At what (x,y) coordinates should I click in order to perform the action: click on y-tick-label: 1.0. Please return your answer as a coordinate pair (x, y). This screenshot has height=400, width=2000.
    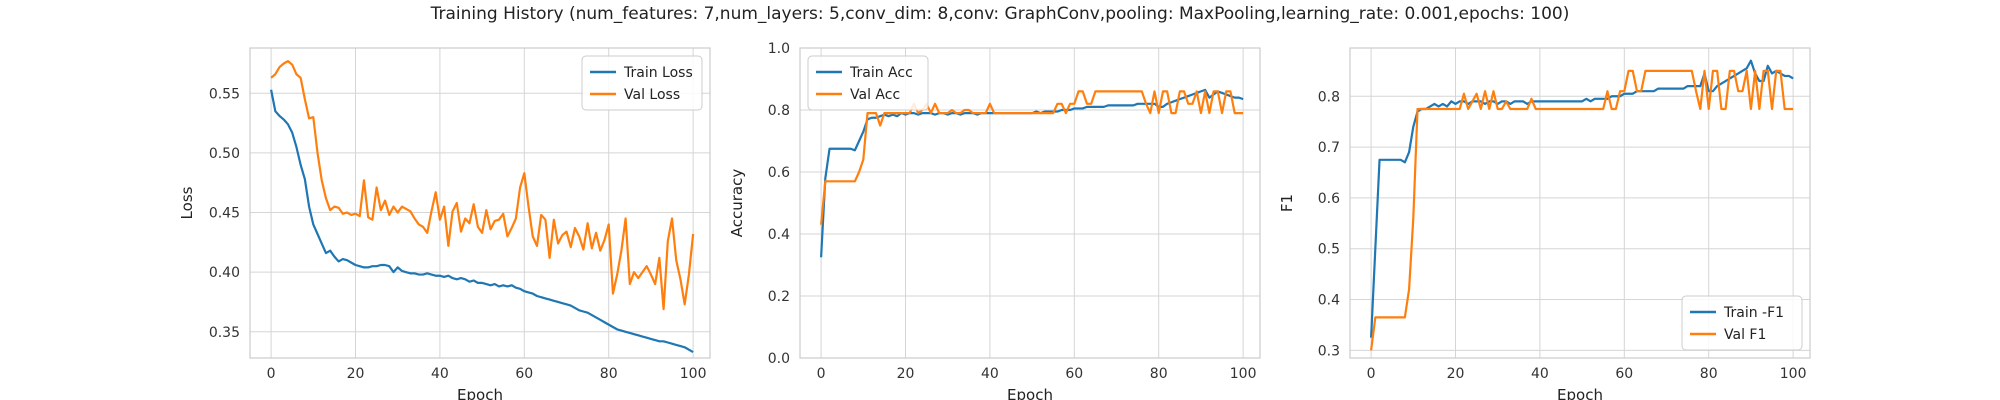
    Looking at the image, I should click on (779, 49).